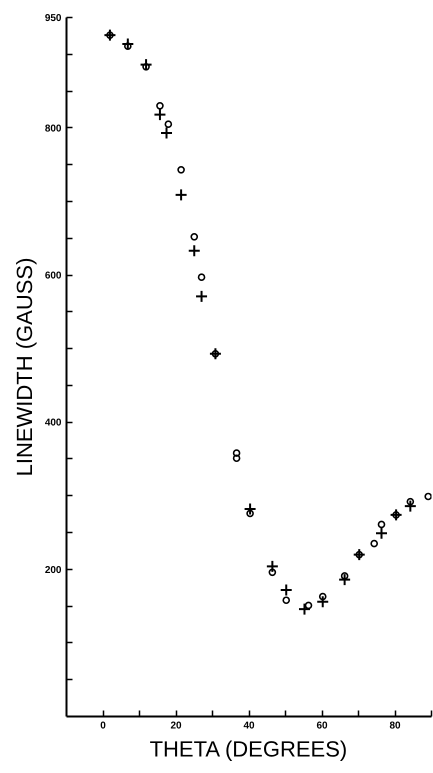 This screenshot has width=433, height=773. What do you see at coordinates (24, 367) in the screenshot?
I see `y-axis-title: LINEWIDTH (GAUSS)` at bounding box center [24, 367].